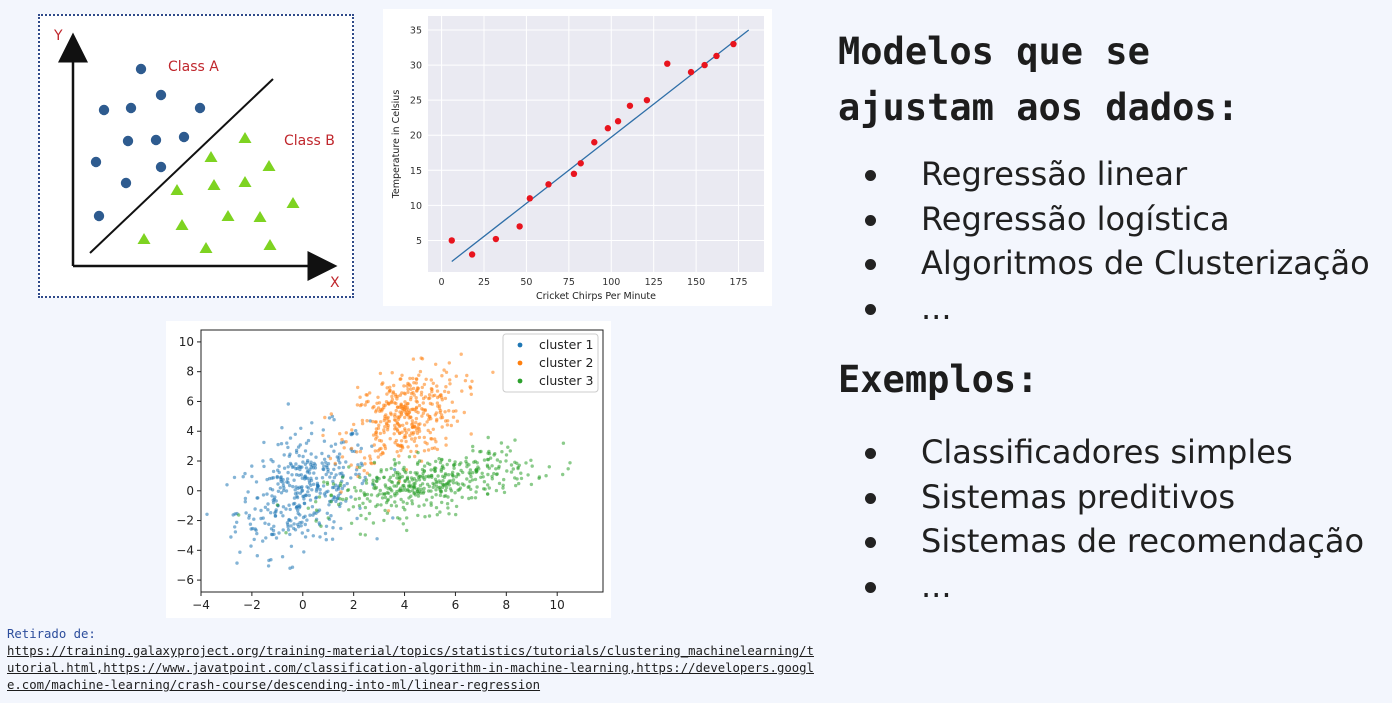 This screenshot has width=1392, height=703. What do you see at coordinates (185, 550) in the screenshot?
I see `y-tick-label: −4` at bounding box center [185, 550].